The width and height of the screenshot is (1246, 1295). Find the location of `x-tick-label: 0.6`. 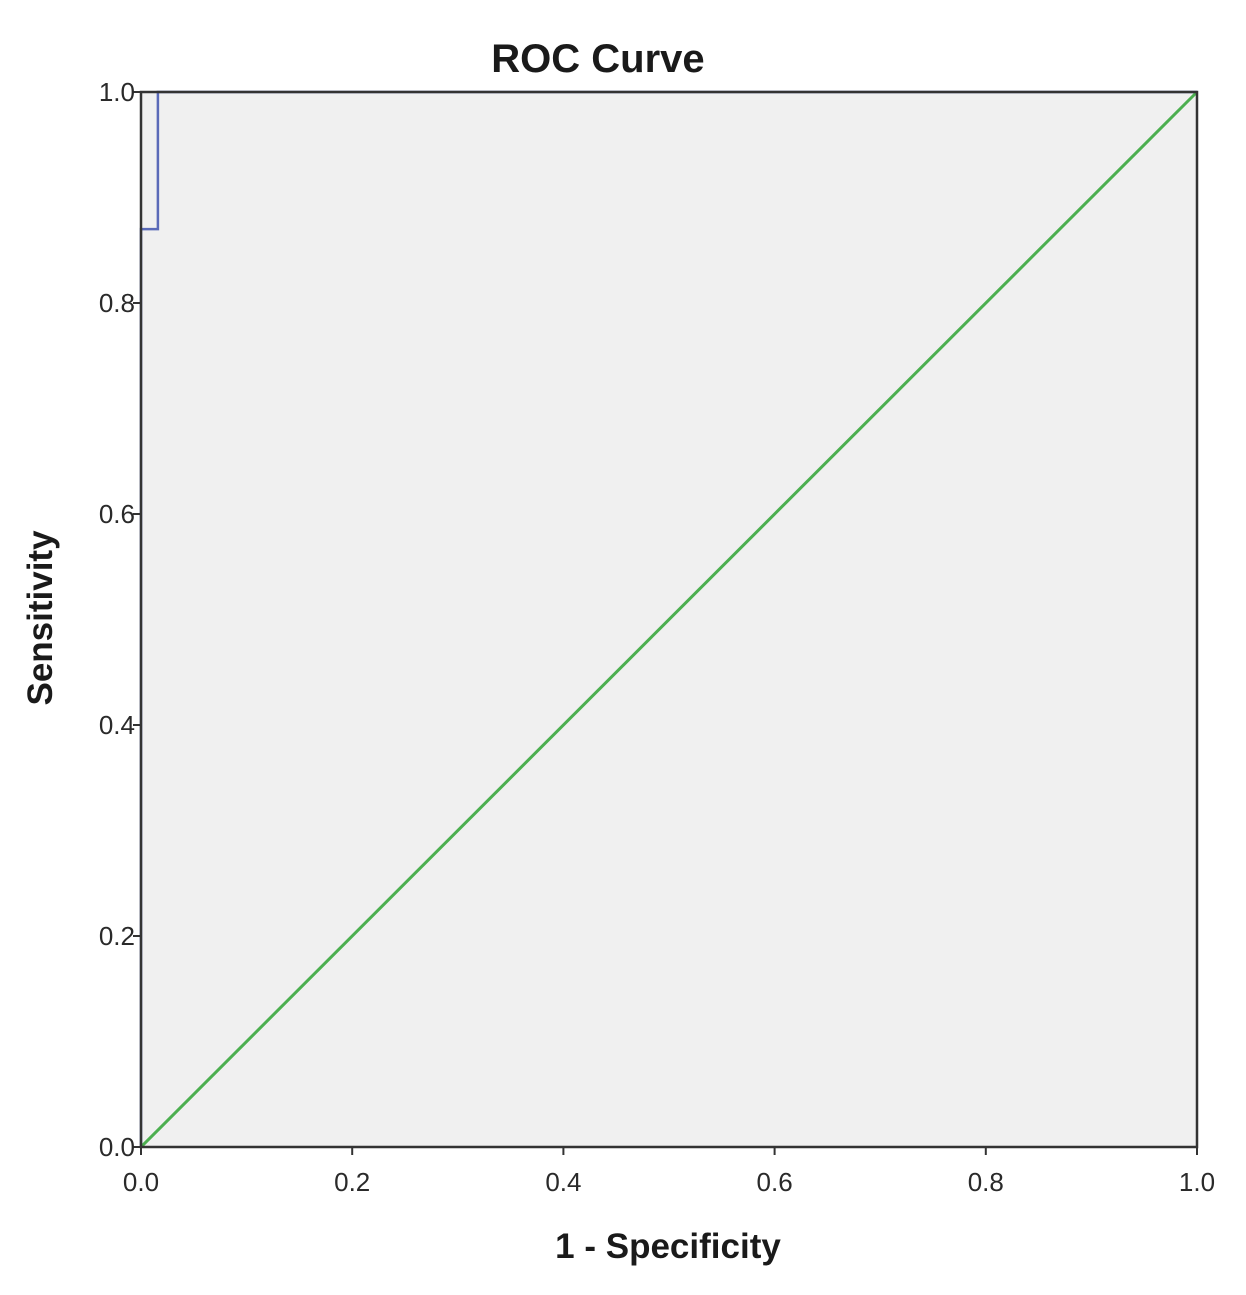

x-tick-label: 0.6 is located at coordinates (775, 1182).